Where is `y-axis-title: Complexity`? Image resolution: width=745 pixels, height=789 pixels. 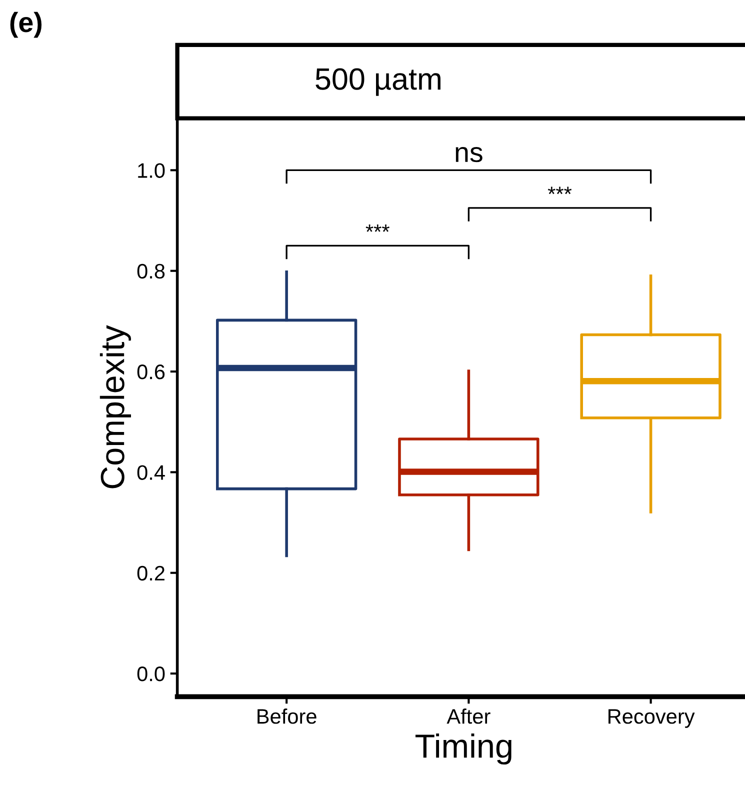 y-axis-title: Complexity is located at coordinates (115, 406).